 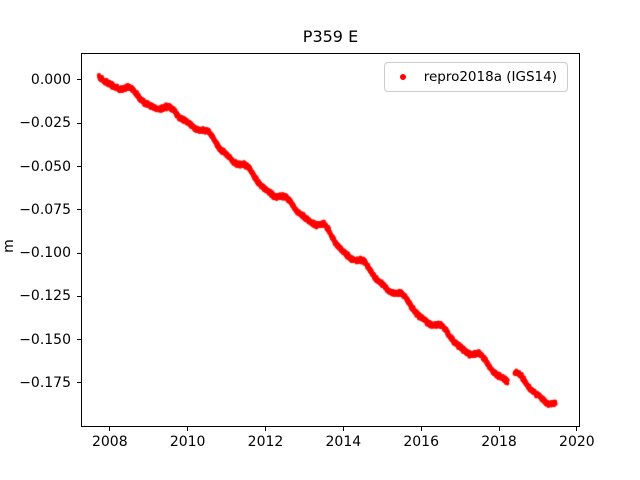 What do you see at coordinates (50, 79) in the screenshot?
I see `y-tick-label: 0.000` at bounding box center [50, 79].